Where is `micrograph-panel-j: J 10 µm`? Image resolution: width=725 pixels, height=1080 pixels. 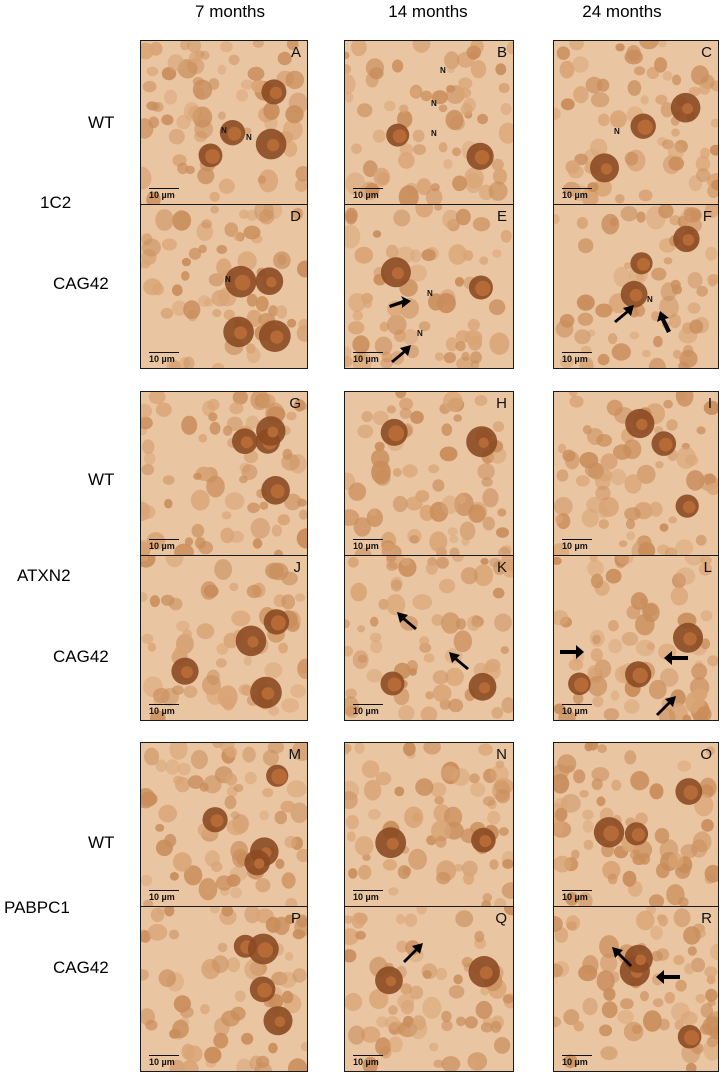 micrograph-panel-j: J 10 µm is located at coordinates (224, 638).